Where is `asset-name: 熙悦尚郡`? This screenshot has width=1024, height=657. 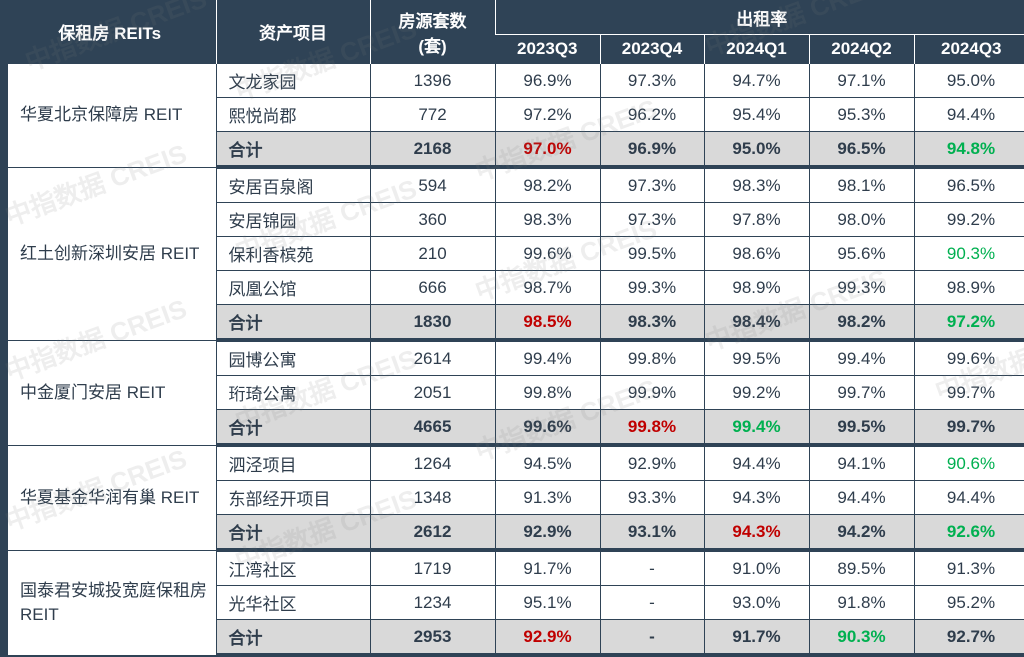
asset-name: 熙悦尚郡 is located at coordinates (293, 114).